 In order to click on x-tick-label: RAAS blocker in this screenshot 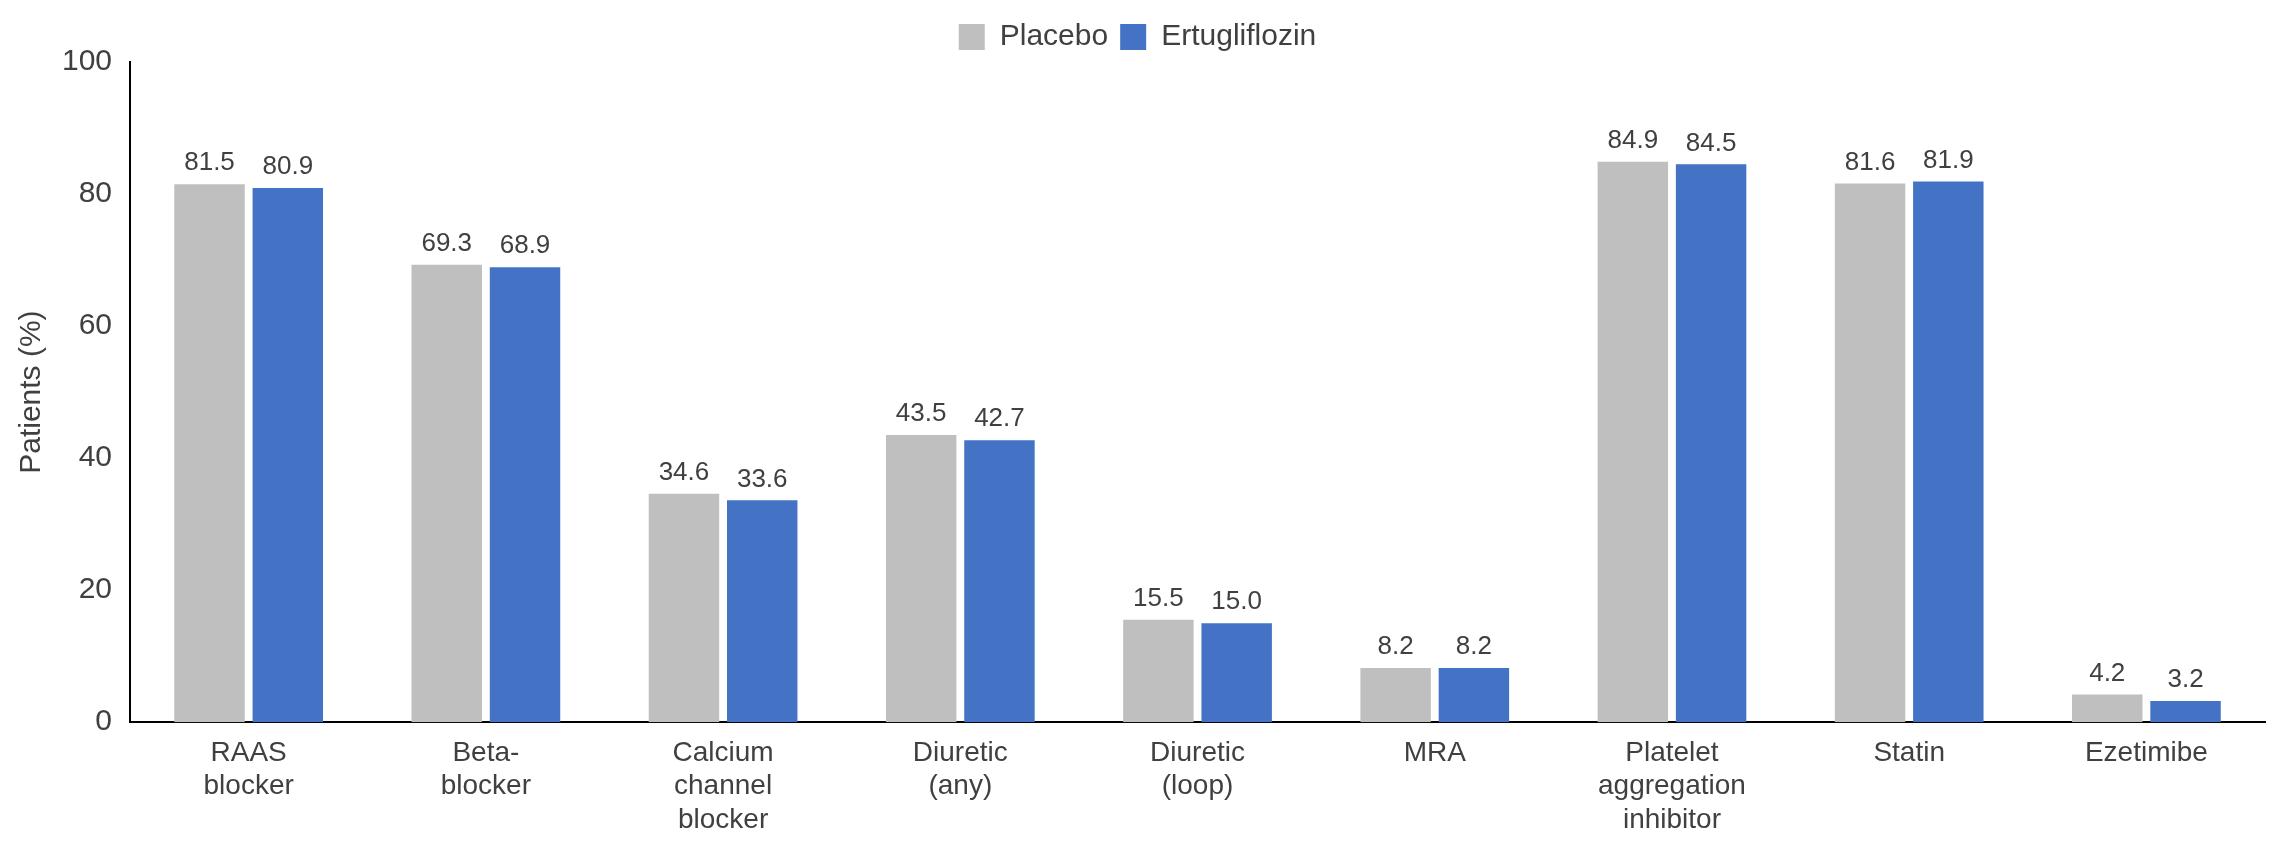, I will do `click(248, 768)`.